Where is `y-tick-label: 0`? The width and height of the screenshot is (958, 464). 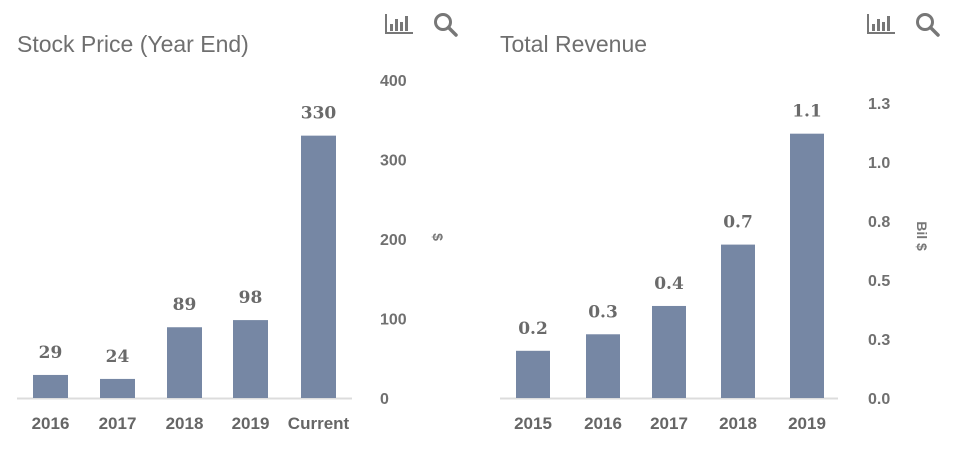
y-tick-label: 0 is located at coordinates (384, 399).